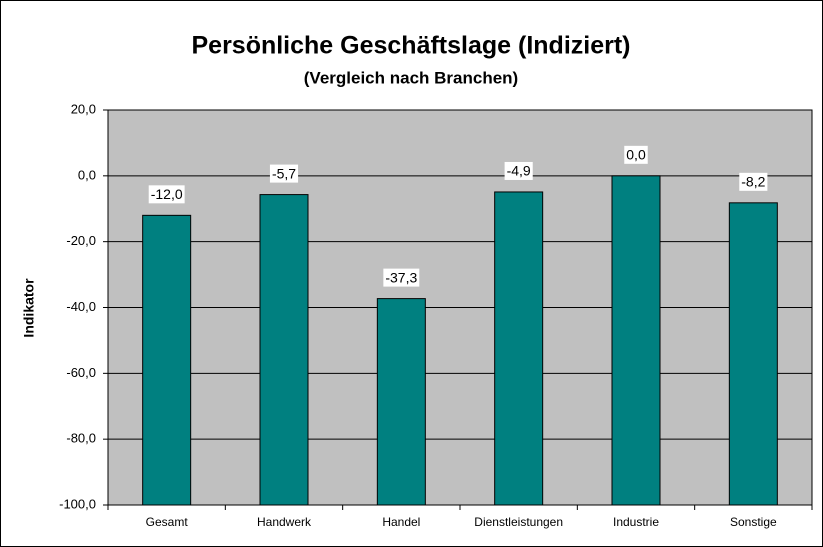 The image size is (823, 547). I want to click on y-tick-label: -20,0, so click(81, 240).